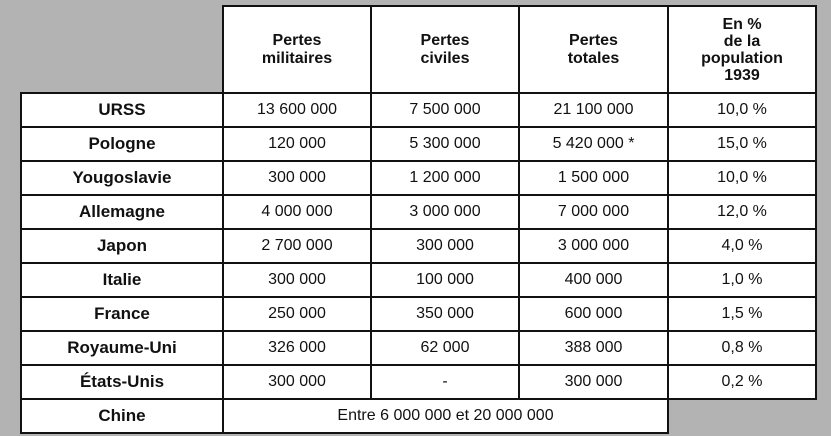  I want to click on table-row: Royaume-Uni 326 000 62 000 388 000 0,8 %, so click(418, 348).